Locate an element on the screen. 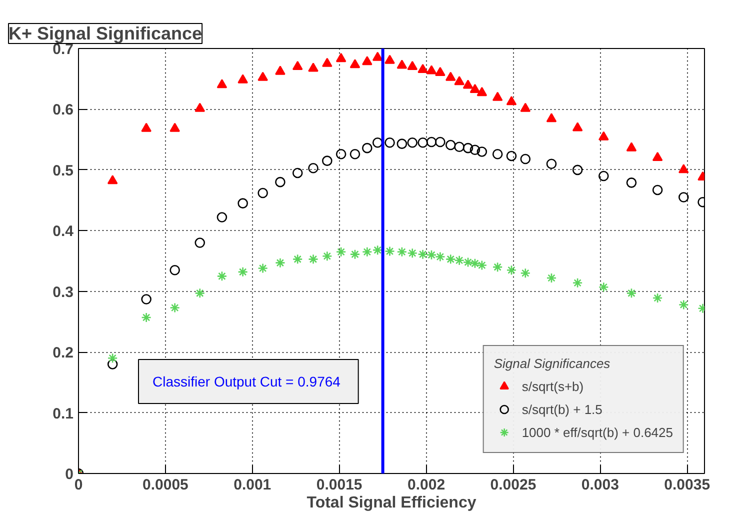 The image size is (754, 525). legend-label: 1000 * eff/sqrt(b) + 0.6425 is located at coordinates (597, 432).